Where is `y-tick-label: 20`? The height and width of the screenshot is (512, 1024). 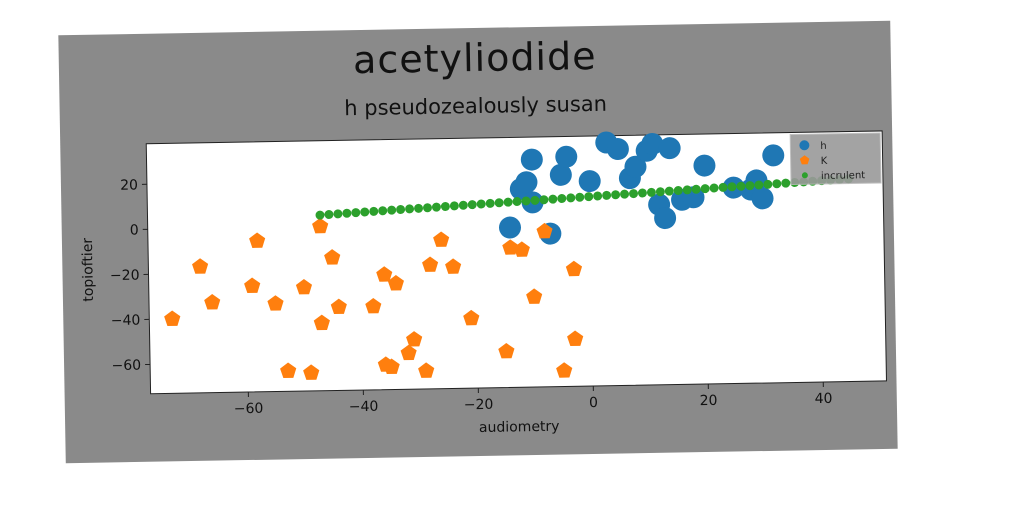 y-tick-label: 20 is located at coordinates (129, 185).